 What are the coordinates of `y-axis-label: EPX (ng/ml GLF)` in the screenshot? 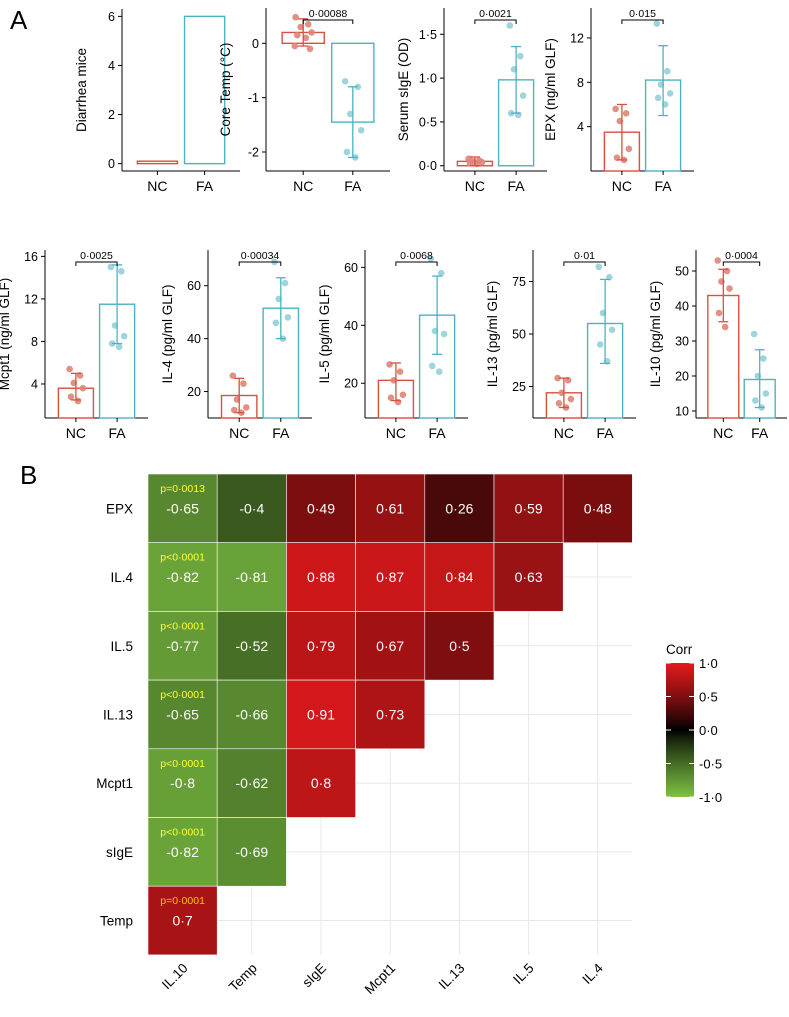 It's located at (550, 89).